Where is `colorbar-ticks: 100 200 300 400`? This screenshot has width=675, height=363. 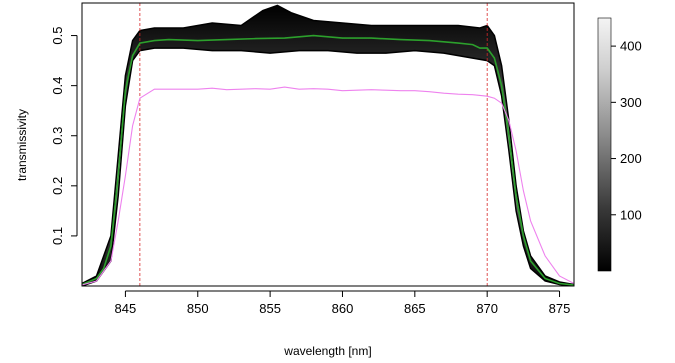 colorbar-ticks: 100 200 300 400 is located at coordinates (626, 130).